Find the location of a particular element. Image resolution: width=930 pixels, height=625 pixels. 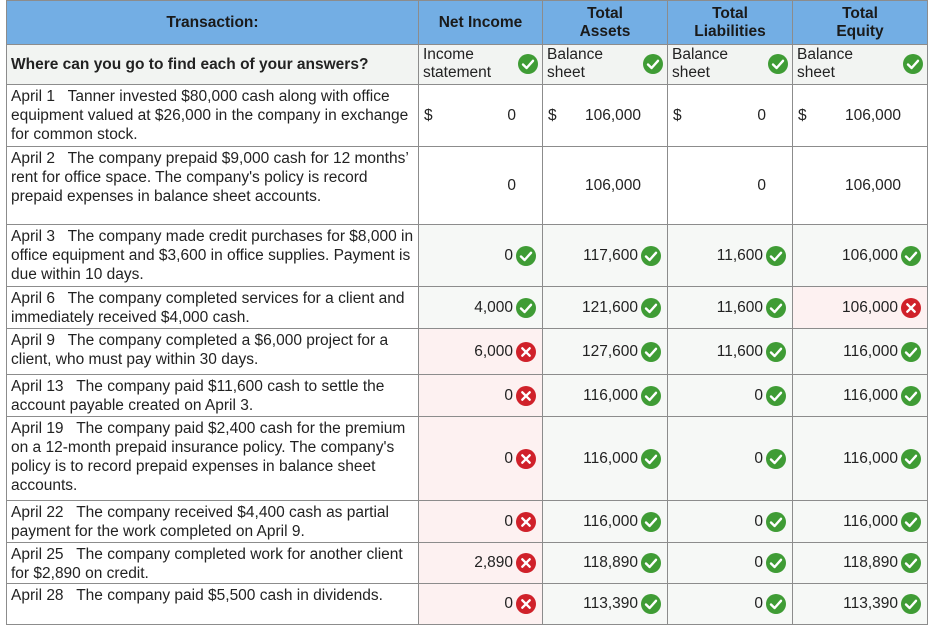

total-equity-value: 113,390 is located at coordinates (870, 603).